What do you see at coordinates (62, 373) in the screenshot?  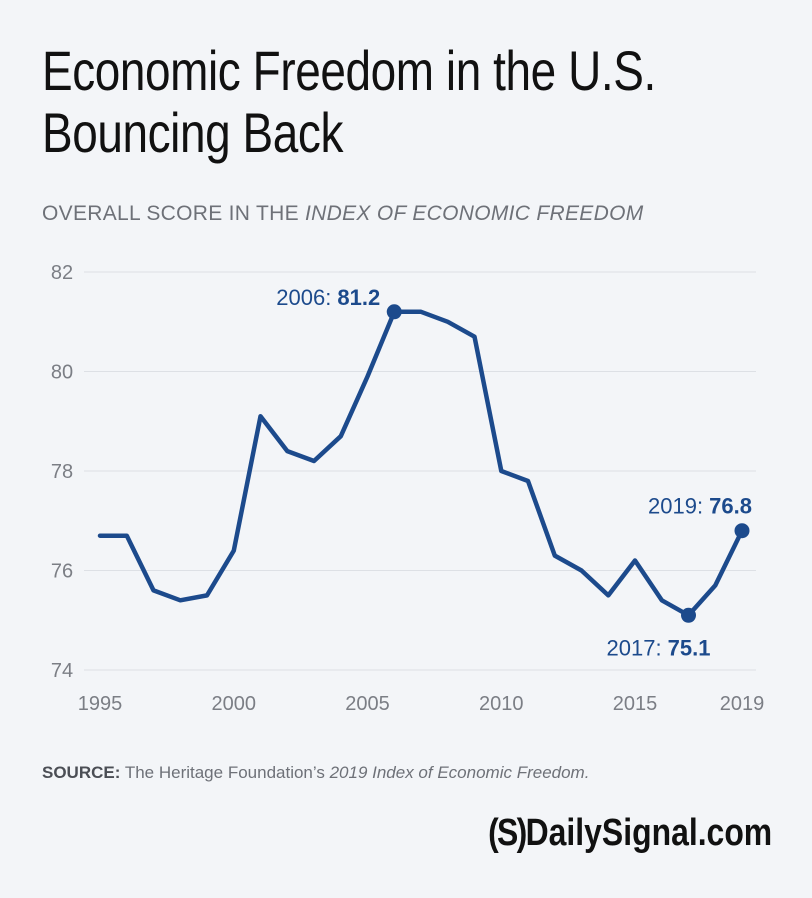 I see `y-tick-label: 80` at bounding box center [62, 373].